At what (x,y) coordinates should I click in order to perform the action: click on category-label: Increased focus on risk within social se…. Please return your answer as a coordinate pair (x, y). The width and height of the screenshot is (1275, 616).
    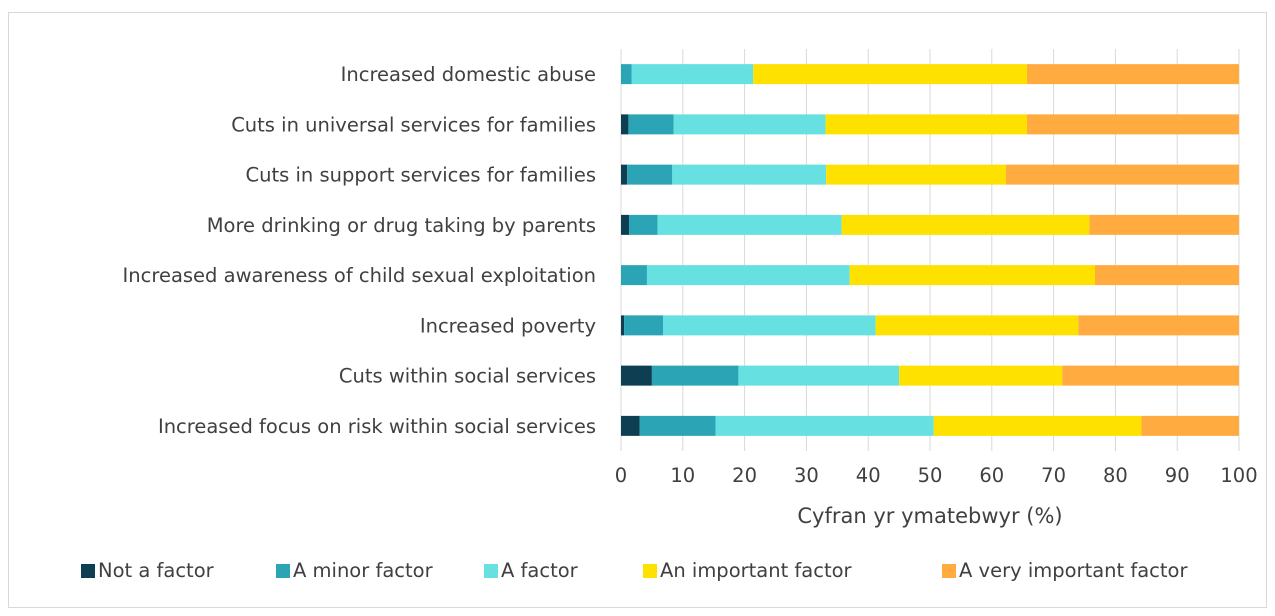
    Looking at the image, I should click on (377, 426).